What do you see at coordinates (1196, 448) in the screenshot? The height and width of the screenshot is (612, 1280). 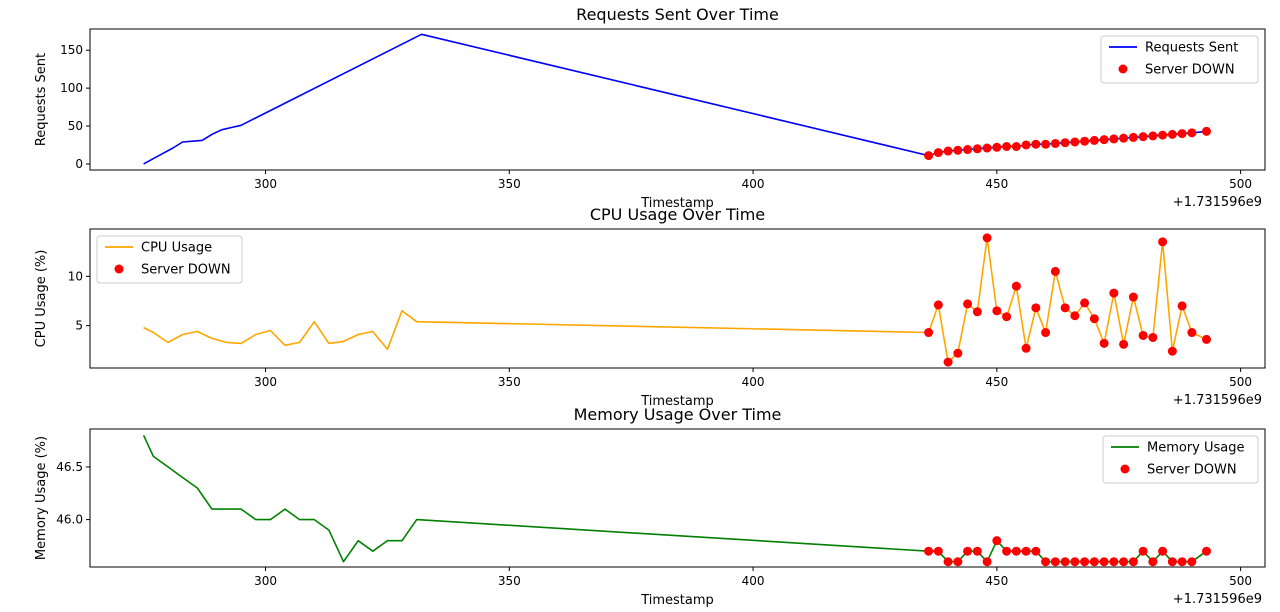 I see `legend-label-line: Memory Usage` at bounding box center [1196, 448].